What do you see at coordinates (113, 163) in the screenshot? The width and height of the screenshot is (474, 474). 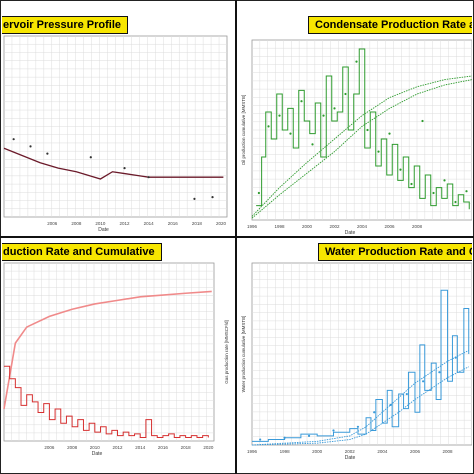 I see `series-line` at bounding box center [113, 163].